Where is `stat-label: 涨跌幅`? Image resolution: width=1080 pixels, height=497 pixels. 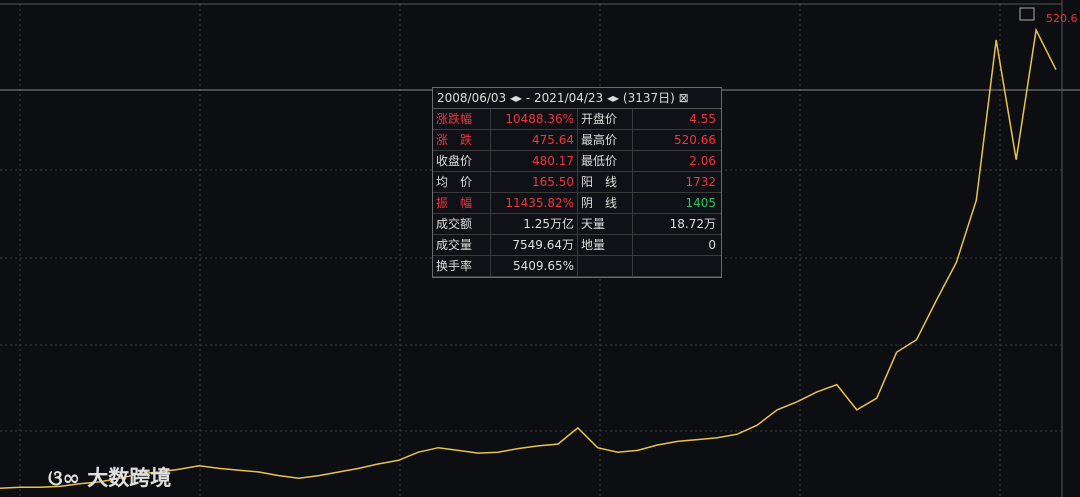 stat-label: 涨跌幅 is located at coordinates (462, 119).